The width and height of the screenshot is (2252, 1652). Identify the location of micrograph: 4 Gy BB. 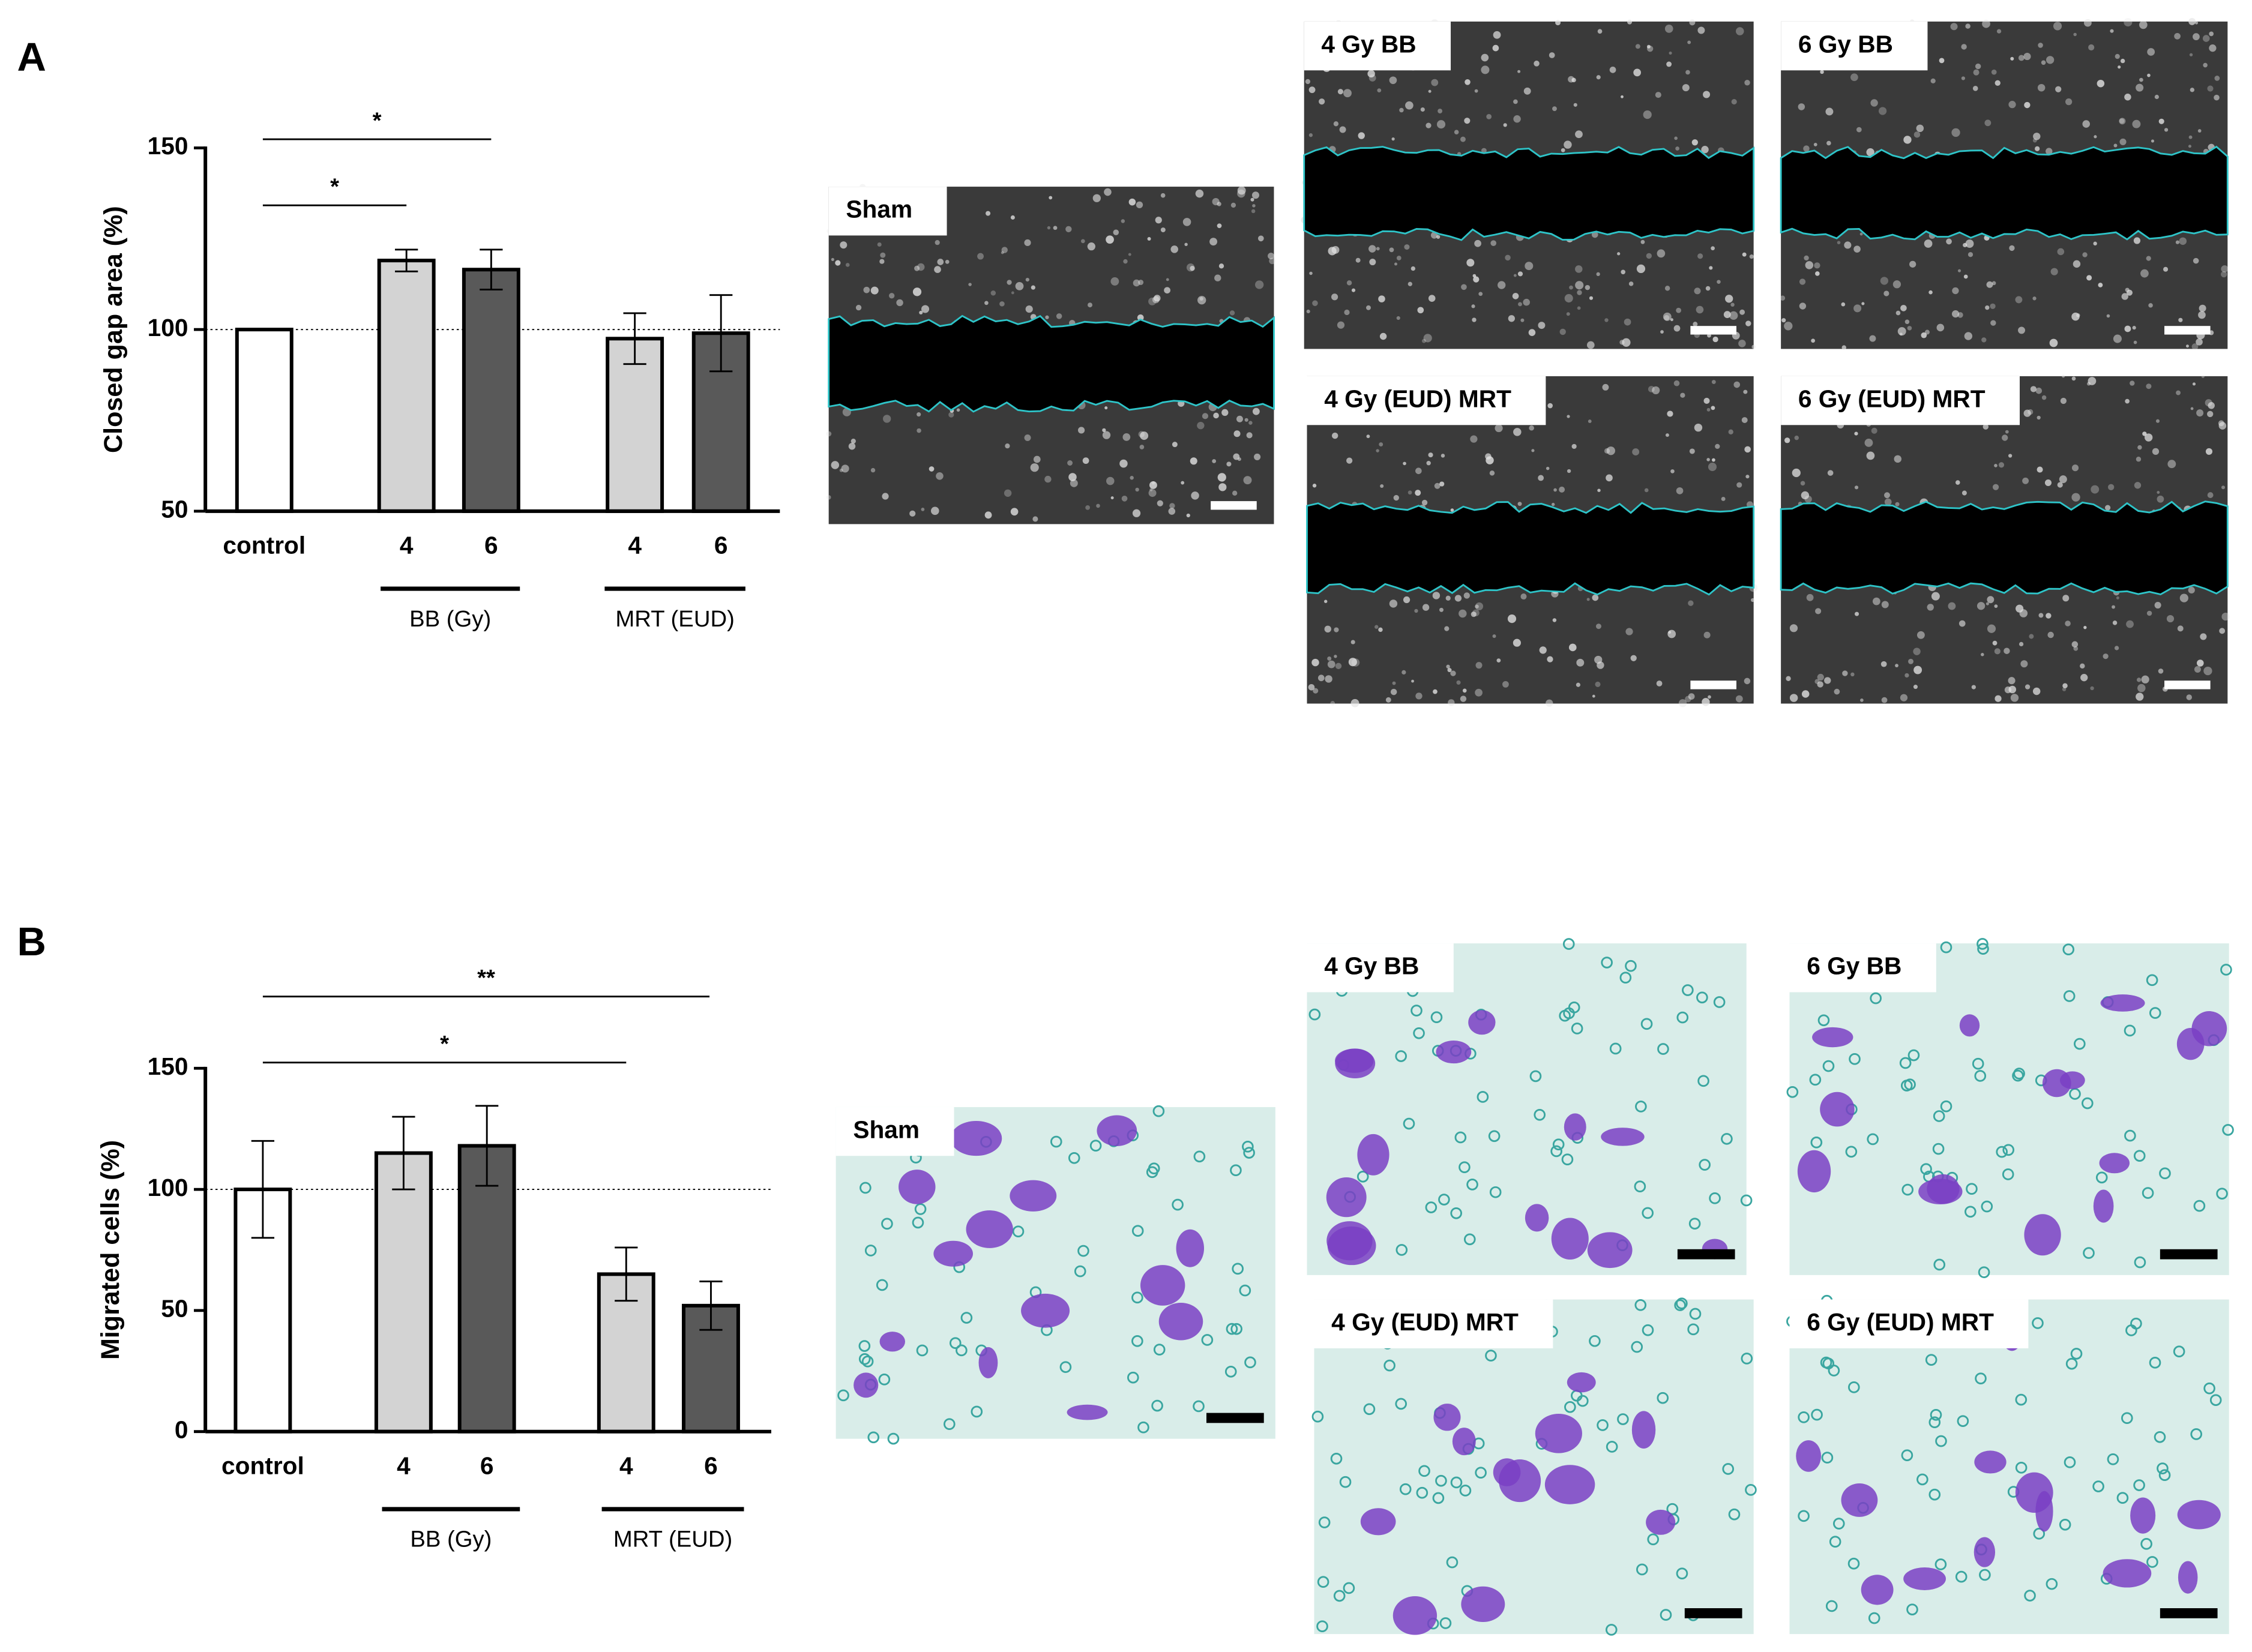
(1528, 184).